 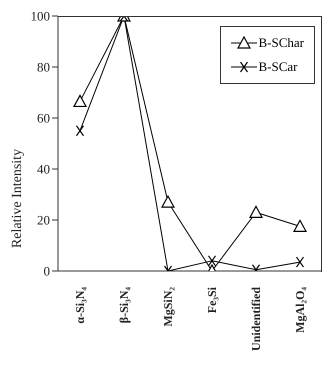 I want to click on x-tick-label: Unidentified, so click(x=256, y=319).